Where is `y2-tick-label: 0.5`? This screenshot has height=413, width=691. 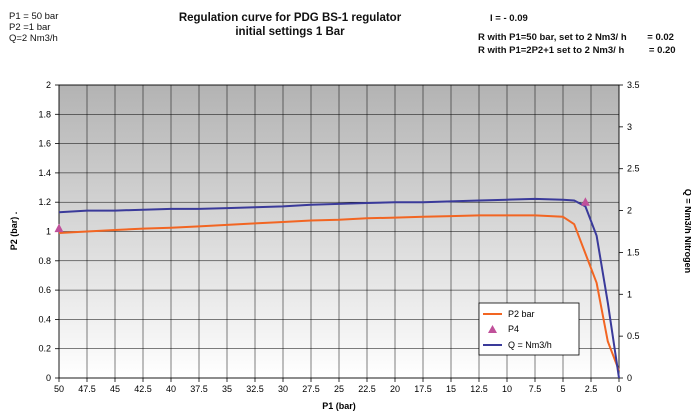 y2-tick-label: 0.5 is located at coordinates (633, 336).